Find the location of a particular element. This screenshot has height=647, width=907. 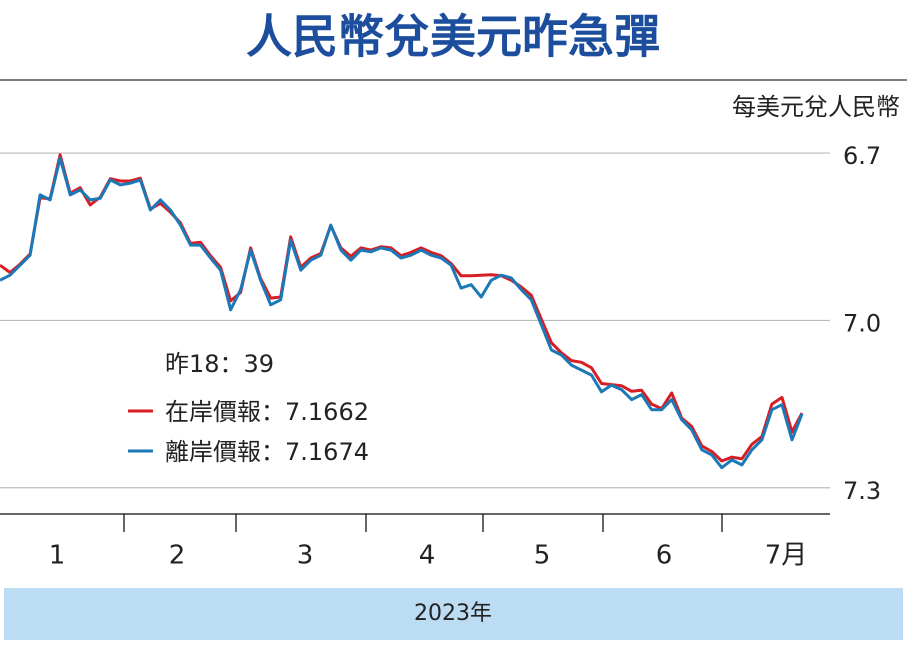

x-tick-label: 5 is located at coordinates (542, 556).